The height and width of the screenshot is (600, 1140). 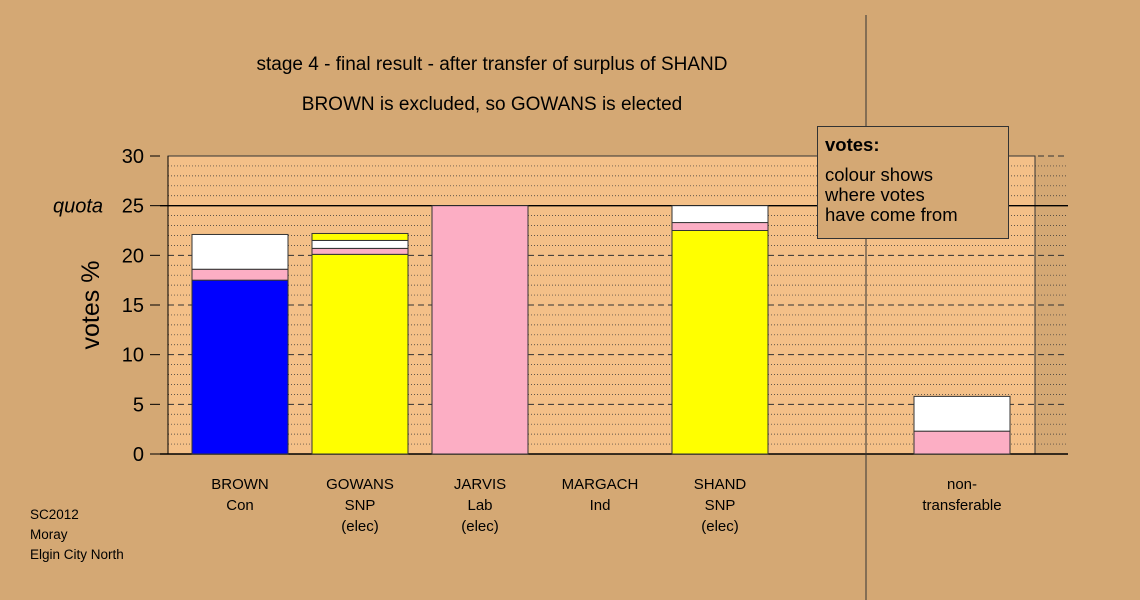 I want to click on y-axis-label: votes %, so click(x=91, y=305).